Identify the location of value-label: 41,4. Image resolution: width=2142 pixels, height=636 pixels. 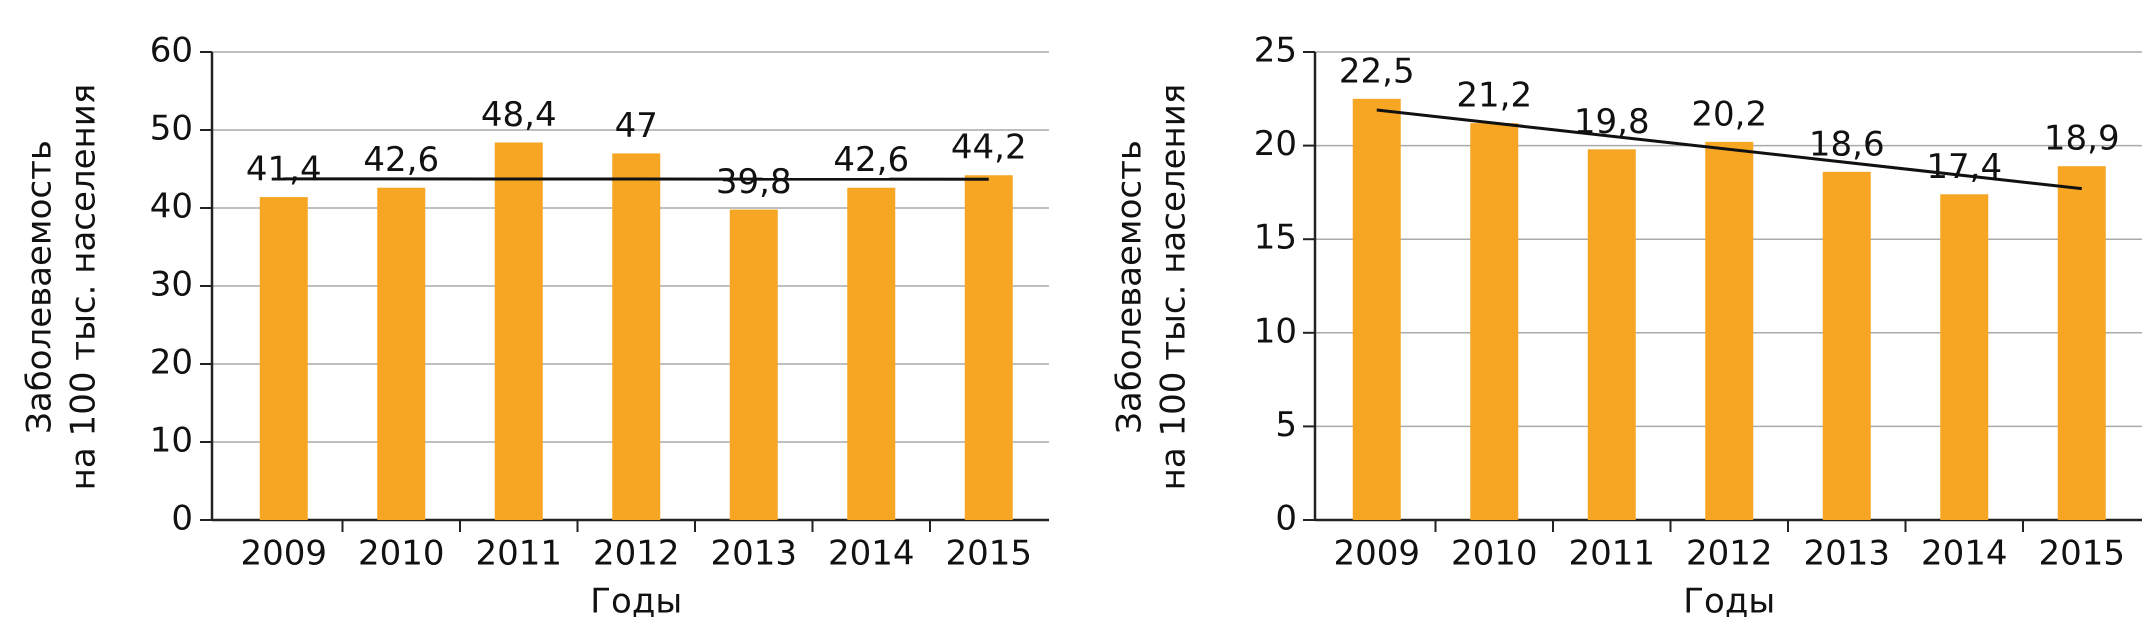
(284, 170).